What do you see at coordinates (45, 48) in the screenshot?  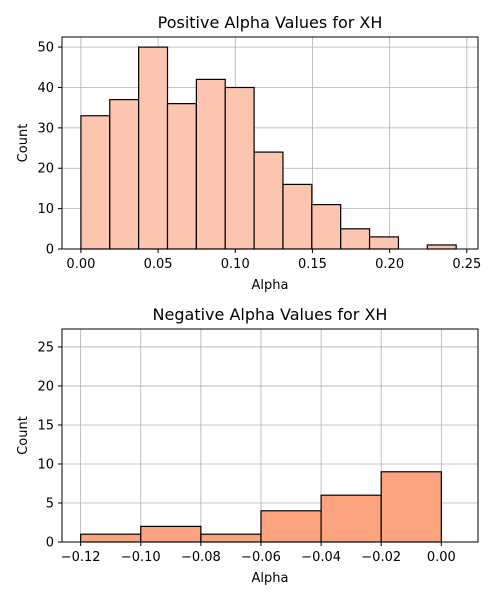 I see `y-tick-label: 50` at bounding box center [45, 48].